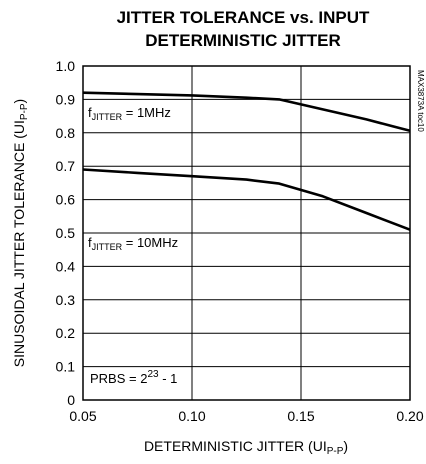 The width and height of the screenshot is (426, 464). What do you see at coordinates (66, 266) in the screenshot?
I see `y-tick-label: 0.4` at bounding box center [66, 266].